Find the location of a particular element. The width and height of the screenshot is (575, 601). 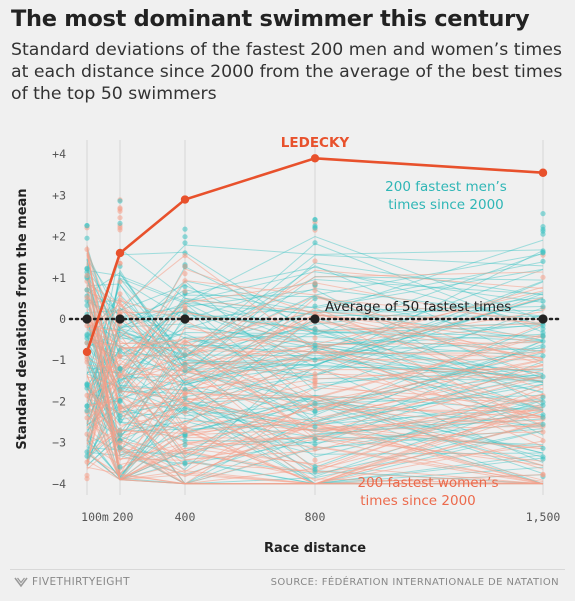

x-tick-label: 400 is located at coordinates (185, 517).